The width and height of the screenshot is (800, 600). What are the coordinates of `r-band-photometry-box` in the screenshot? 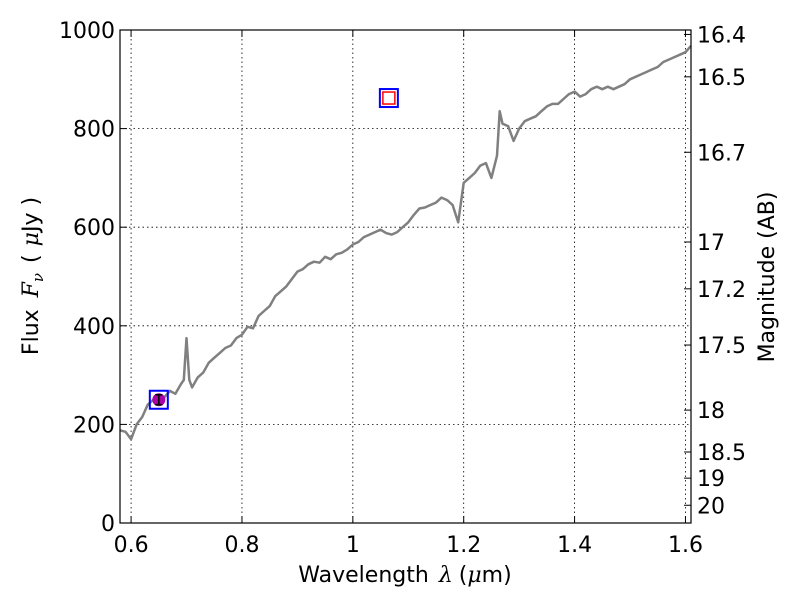 It's located at (158, 399).